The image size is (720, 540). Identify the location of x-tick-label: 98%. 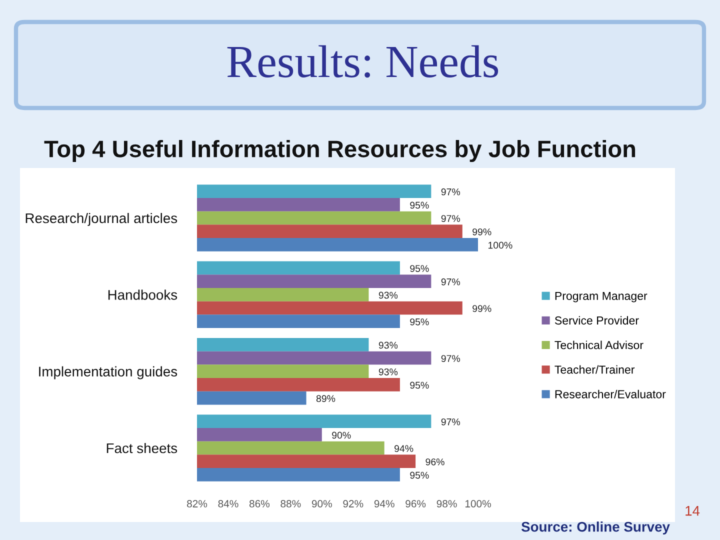
(446, 504).